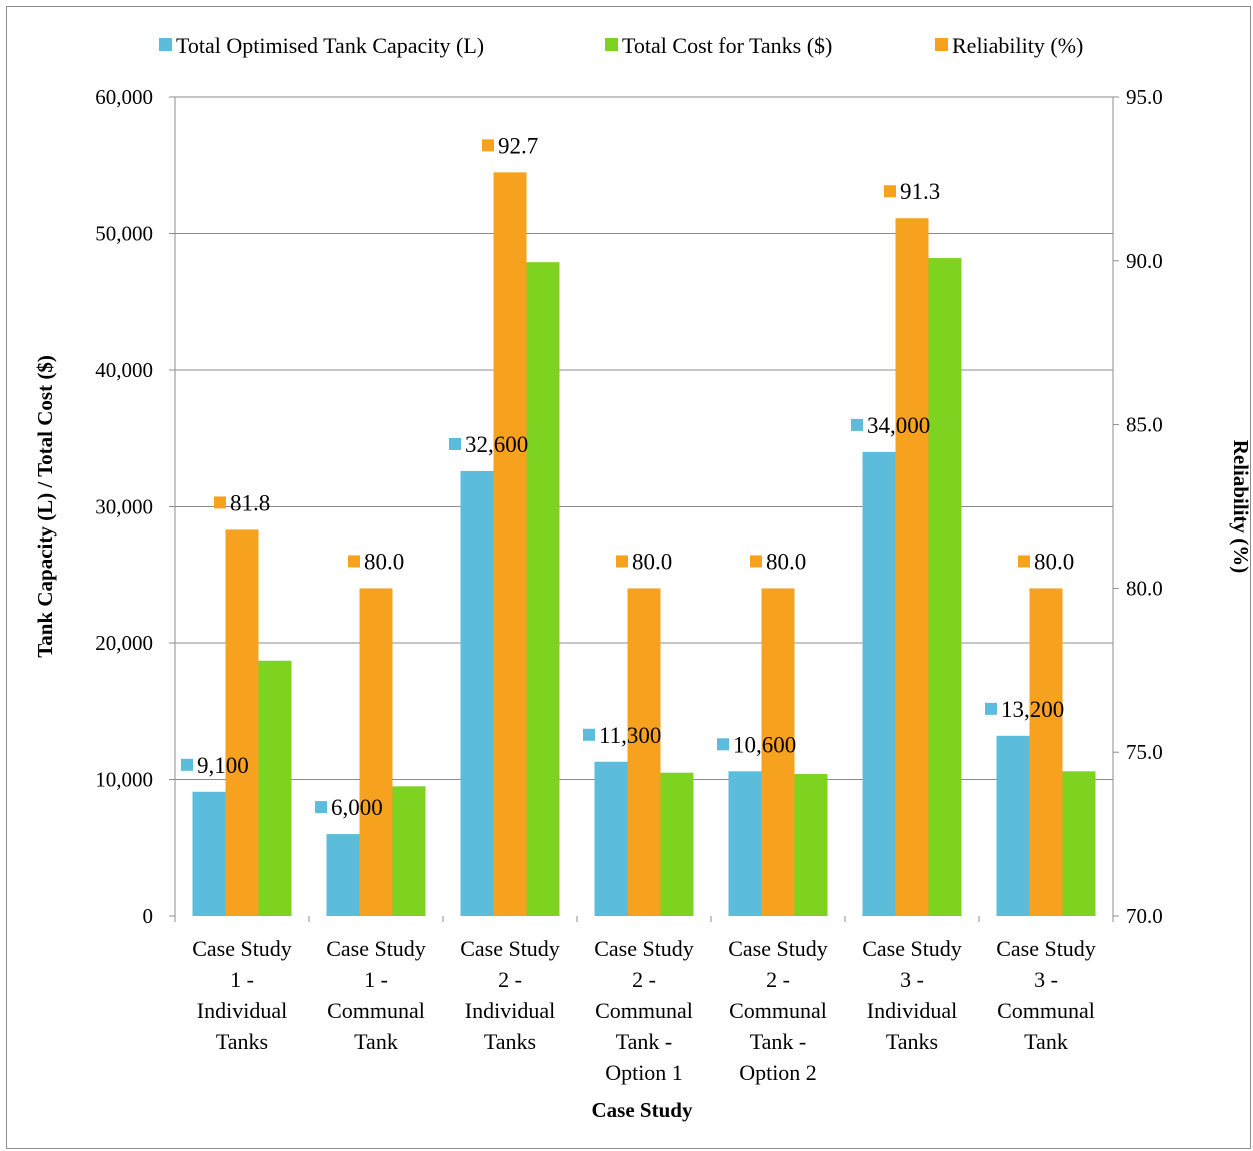  Describe the element at coordinates (124, 234) in the screenshot. I see `y-tick-label-left: 50,000` at that location.